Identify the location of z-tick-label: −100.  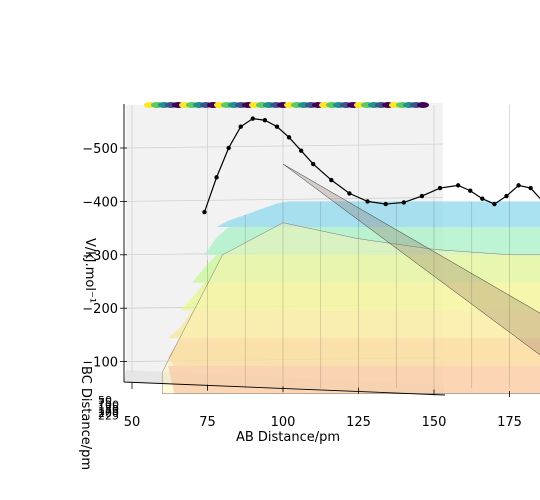
(100, 363).